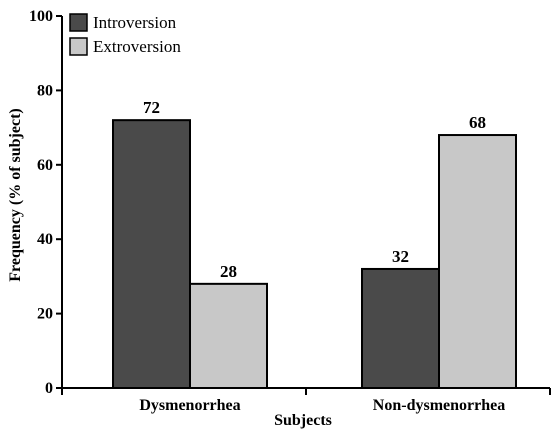  I want to click on data-label: 28, so click(228, 271).